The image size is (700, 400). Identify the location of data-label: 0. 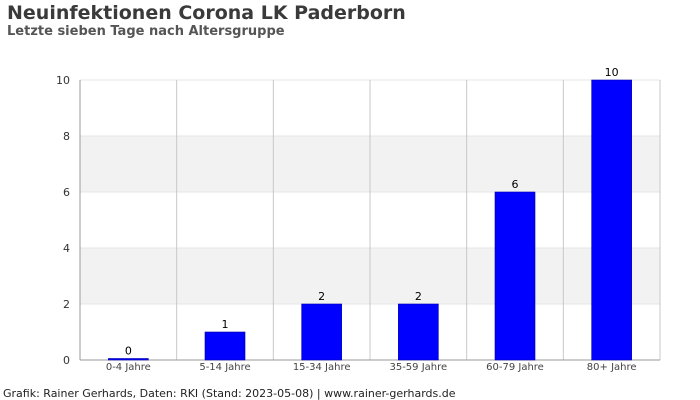
(128, 351).